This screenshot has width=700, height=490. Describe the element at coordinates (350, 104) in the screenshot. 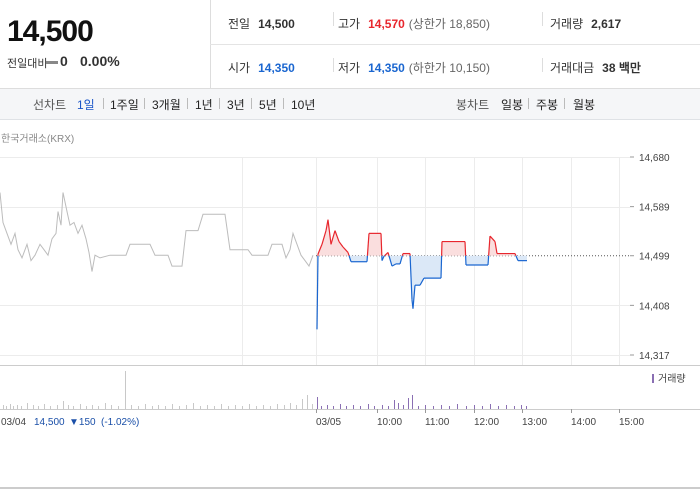

I see `chart-tab-bar: 선차트 1일 1주일 3개월 1년 3년 5년 10년 봉차트 일봉 주봉 월봉` at that location.